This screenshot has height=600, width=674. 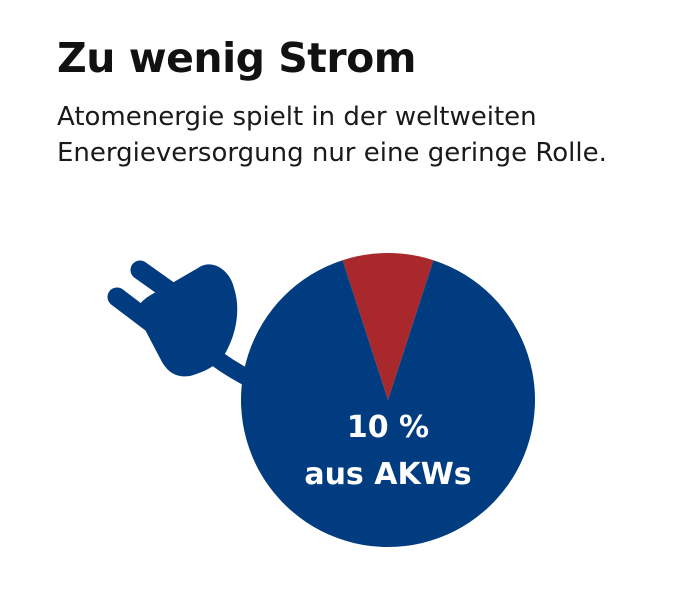 I want to click on power-plug-icon, so click(x=184, y=324).